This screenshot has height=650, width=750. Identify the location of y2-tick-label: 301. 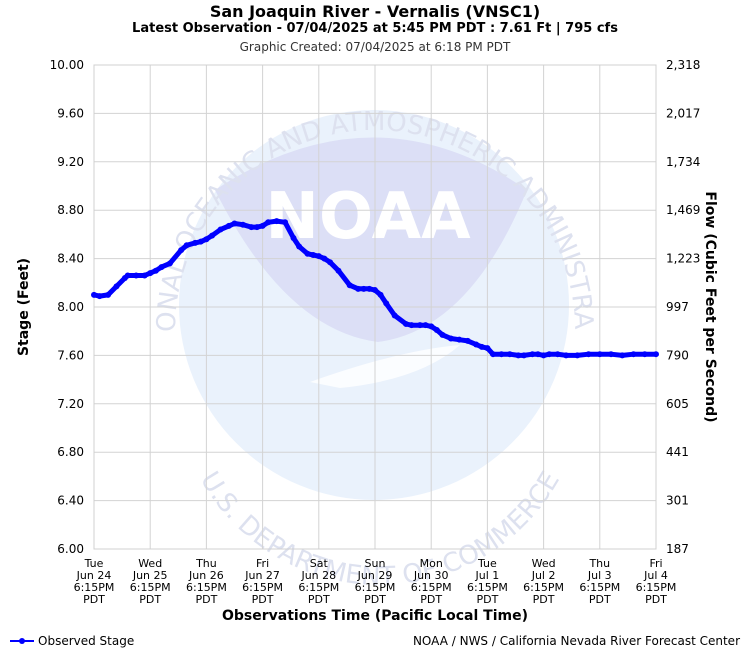
(677, 501).